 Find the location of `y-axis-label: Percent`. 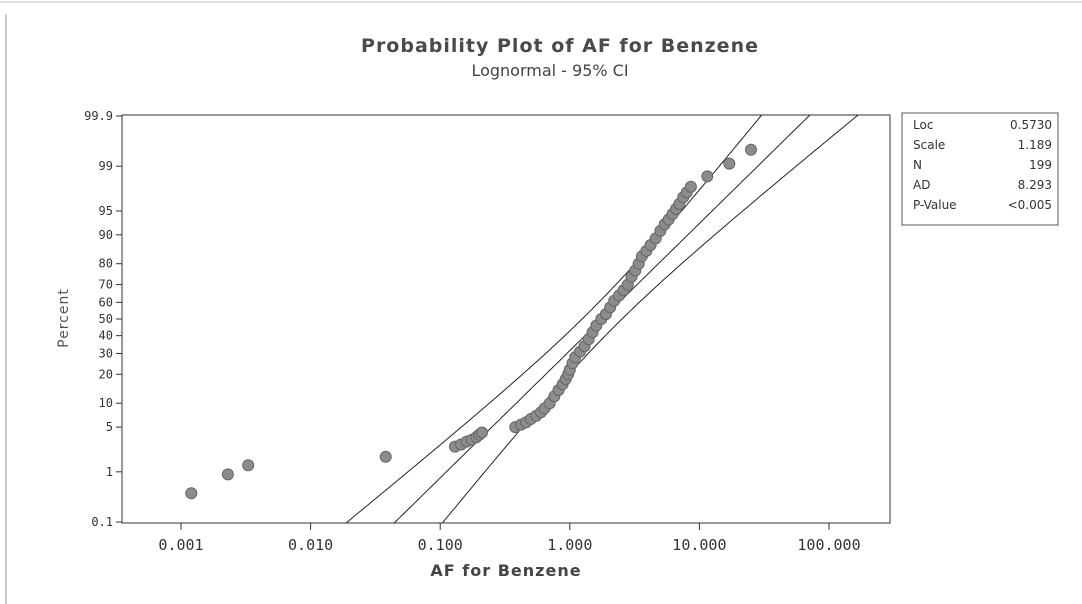

y-axis-label: Percent is located at coordinates (64, 318).